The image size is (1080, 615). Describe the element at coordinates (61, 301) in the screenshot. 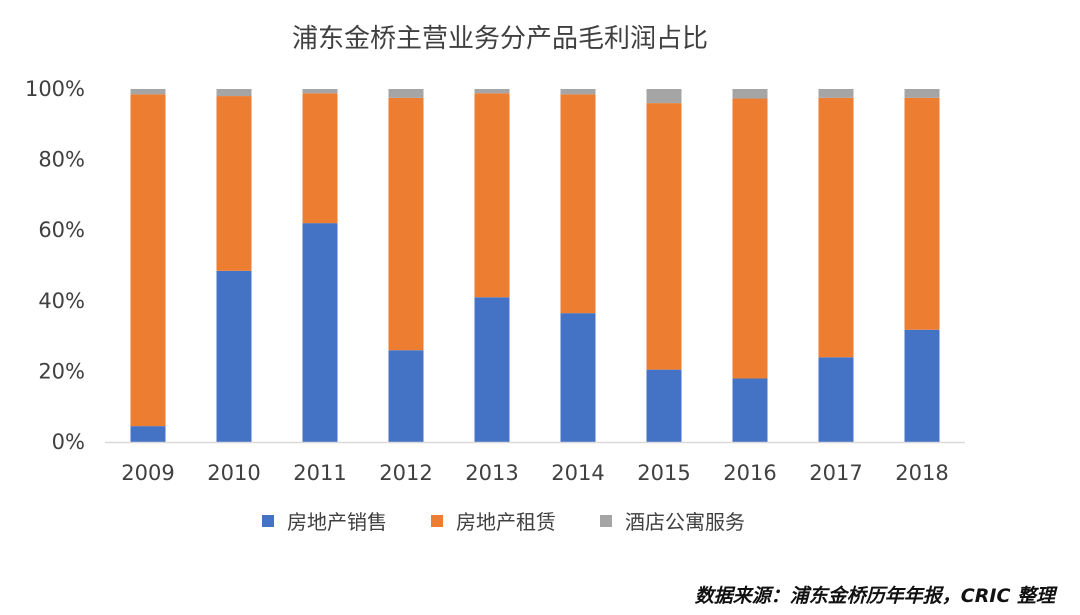

I see `y-tick-label: 40%` at that location.